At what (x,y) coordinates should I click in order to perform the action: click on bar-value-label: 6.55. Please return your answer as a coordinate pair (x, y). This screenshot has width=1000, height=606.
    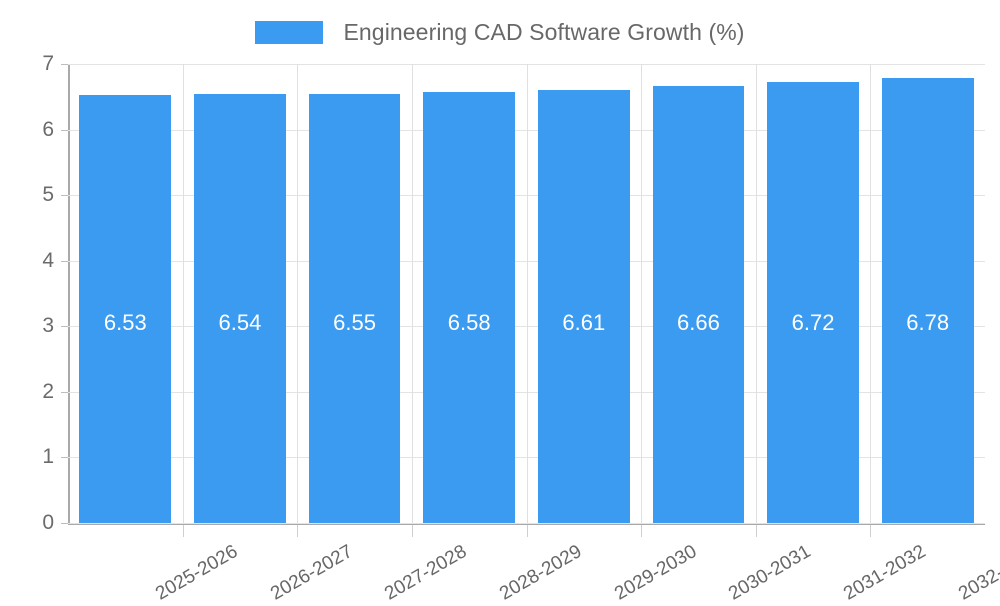
    Looking at the image, I should click on (354, 322).